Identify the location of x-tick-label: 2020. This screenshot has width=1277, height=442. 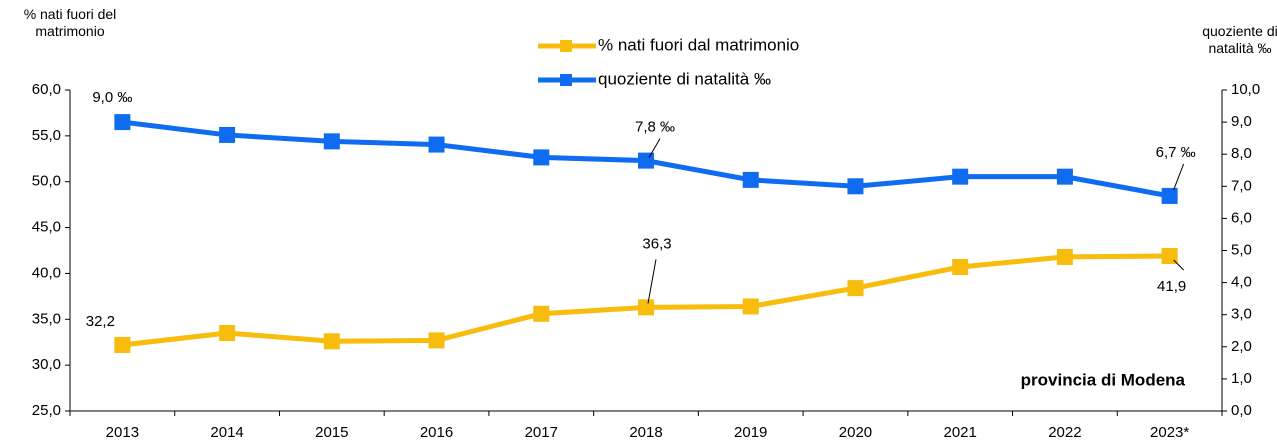
(855, 432).